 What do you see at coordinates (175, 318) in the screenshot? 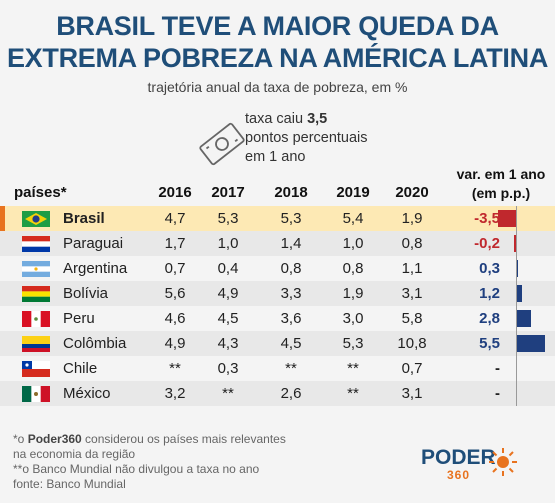
I see `value-cell-2016: 4,6` at bounding box center [175, 318].